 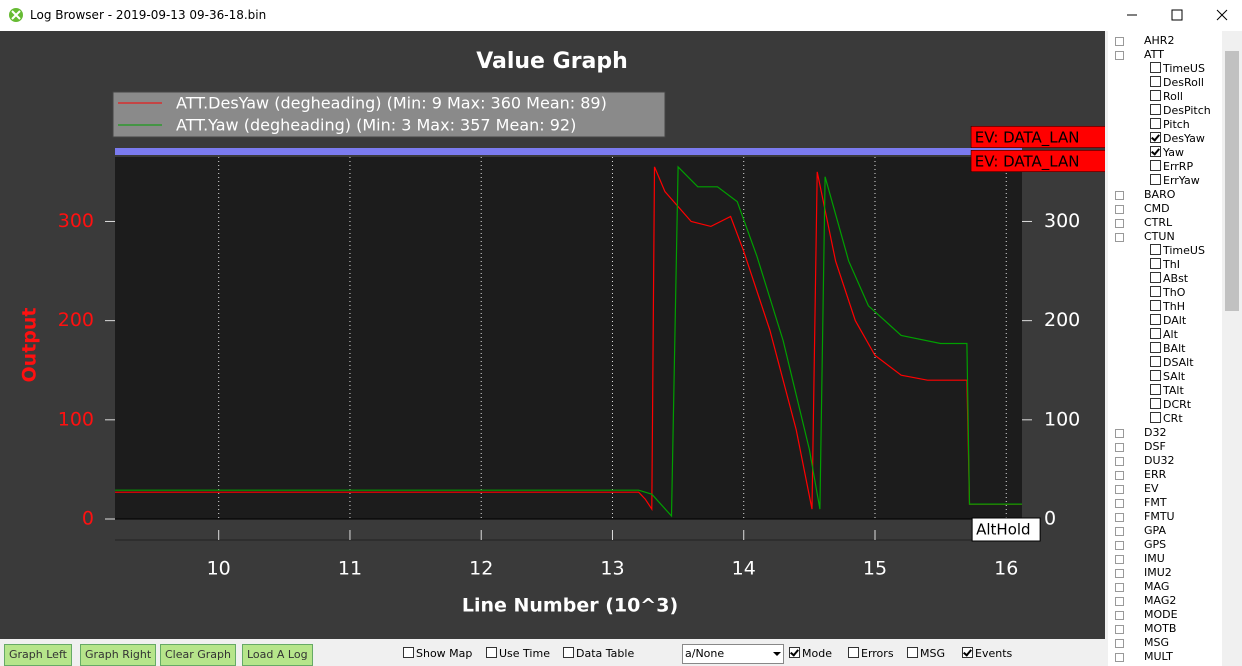 I want to click on option: Errors, so click(x=871, y=653).